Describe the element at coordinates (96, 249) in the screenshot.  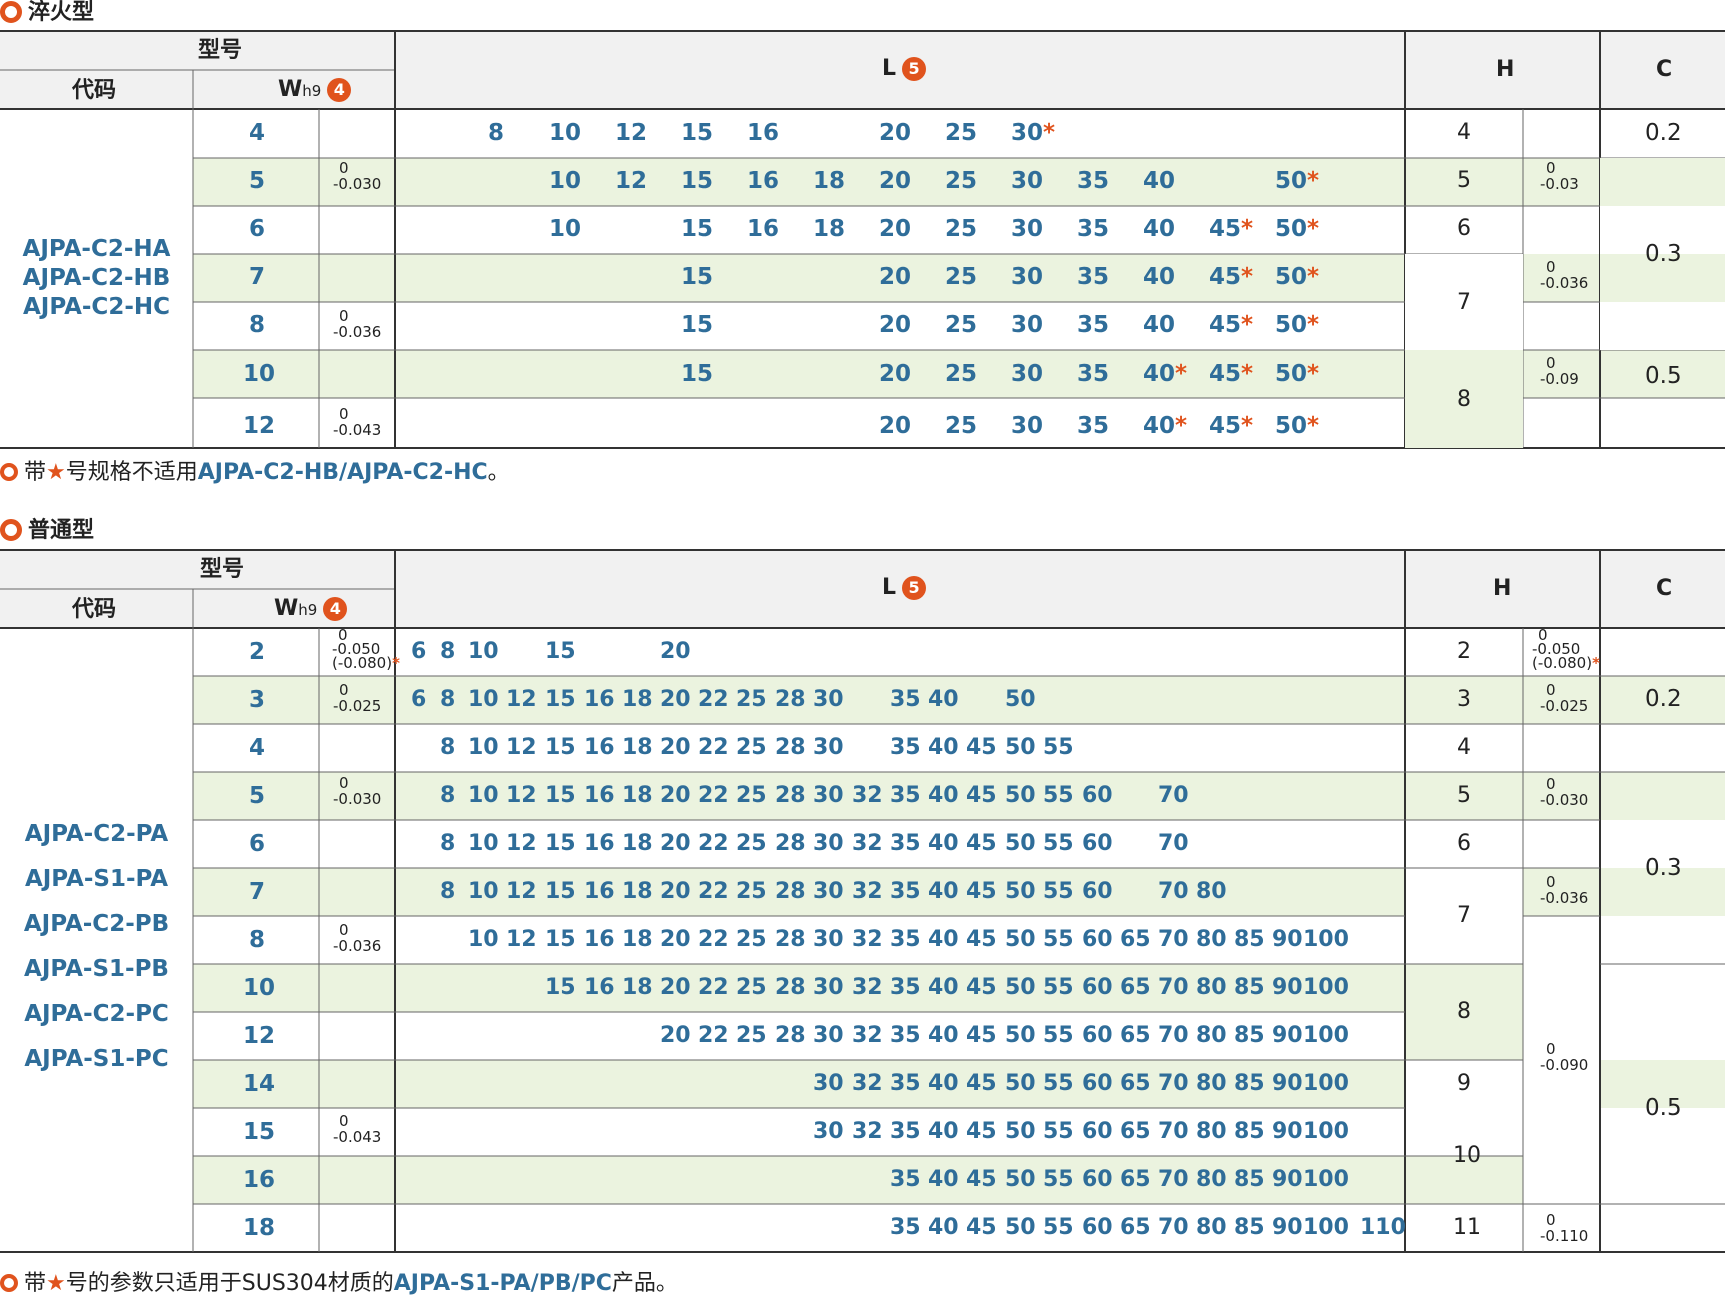
I see `code-item: AJPA-C2-HA` at that location.